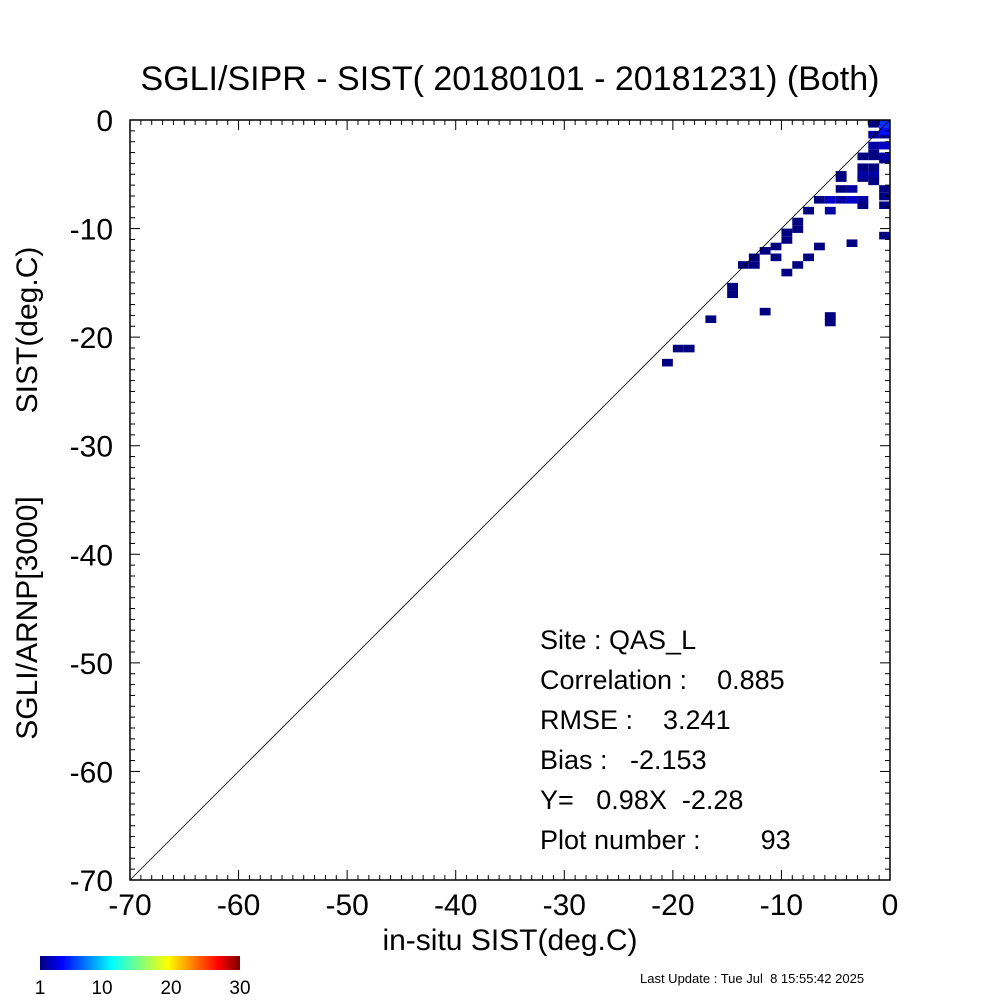 This screenshot has height=1000, width=1000. Describe the element at coordinates (238, 905) in the screenshot. I see `x-tick-label: -60` at that location.